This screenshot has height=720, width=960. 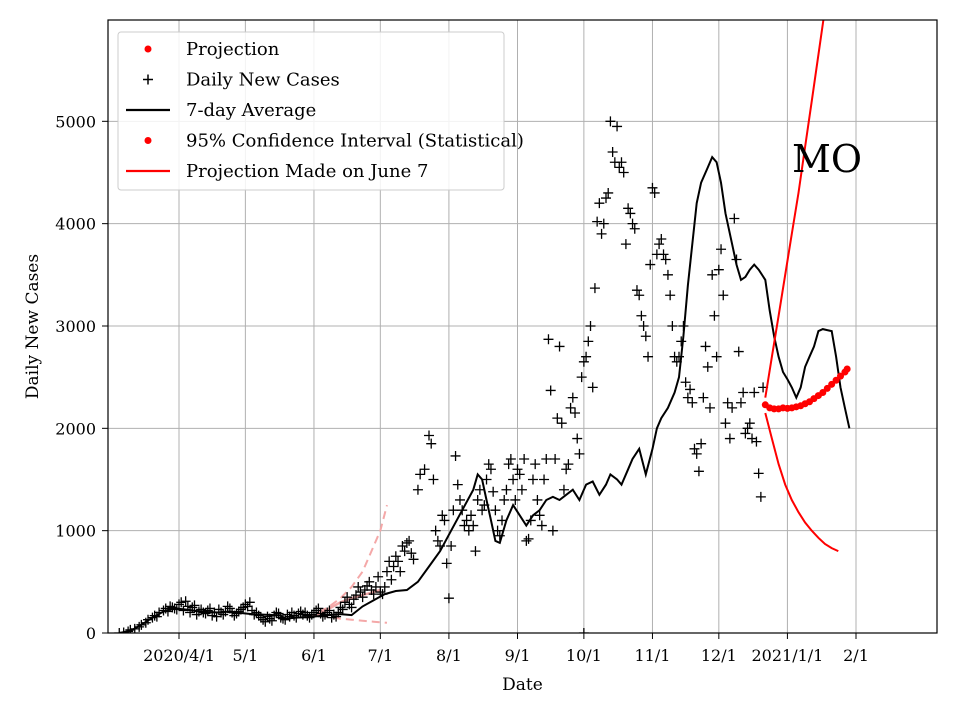 What do you see at coordinates (75, 224) in the screenshot?
I see `y-tick-label: 4000` at bounding box center [75, 224].